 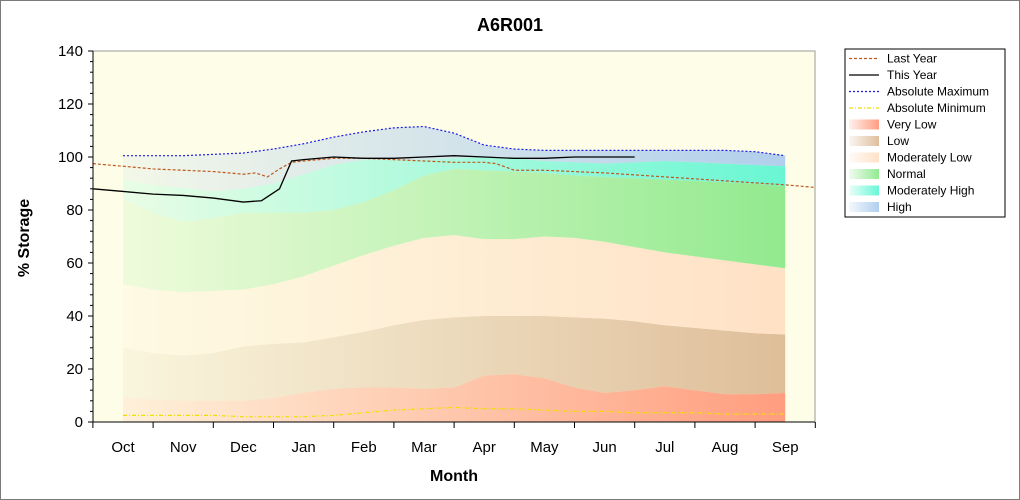 What do you see at coordinates (864, 207) in the screenshot?
I see `legend-swatch-high` at bounding box center [864, 207].